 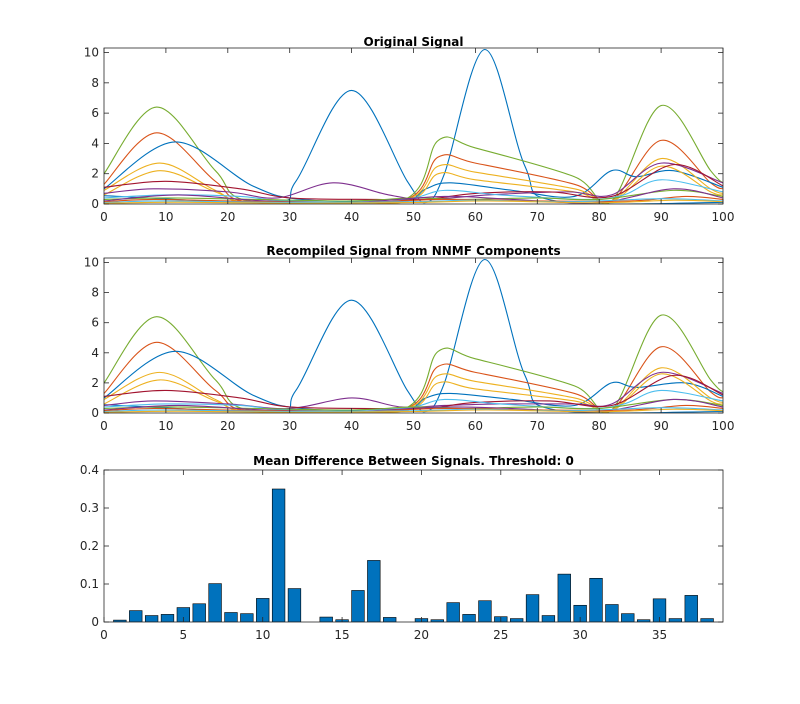 What do you see at coordinates (95, 323) in the screenshot?
I see `recompiled-signal-ytick-label-3: 6` at bounding box center [95, 323].